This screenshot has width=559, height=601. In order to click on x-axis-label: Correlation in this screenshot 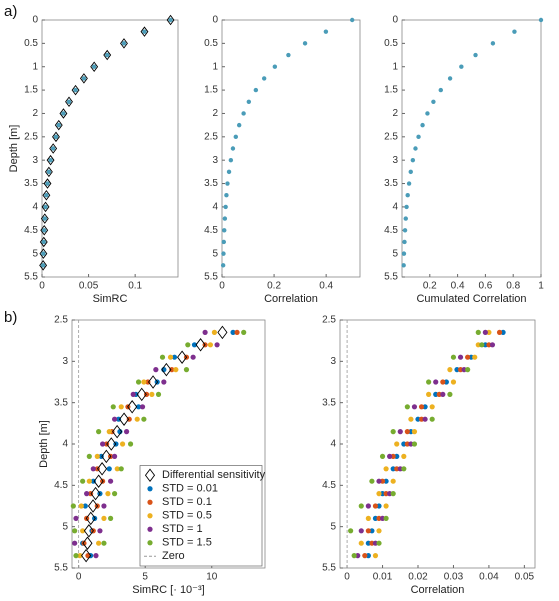, I will do `click(291, 299)`.